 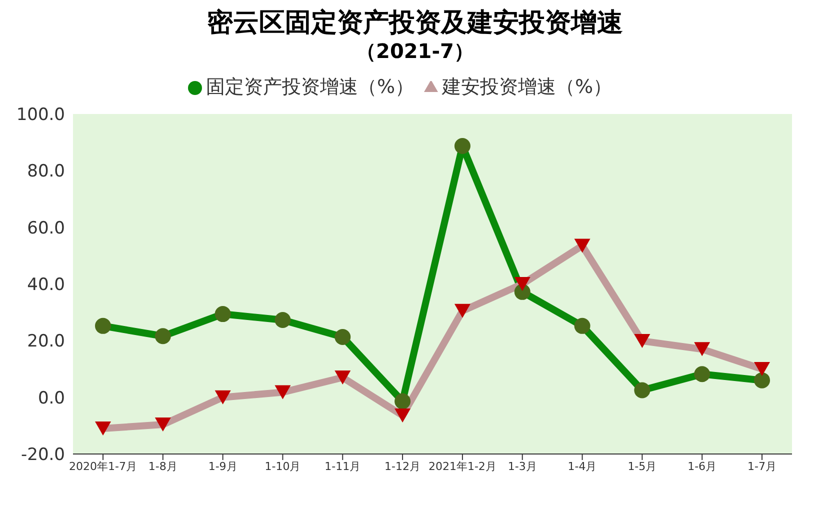 I want to click on x-tick-label: 1-3月, so click(x=522, y=466).